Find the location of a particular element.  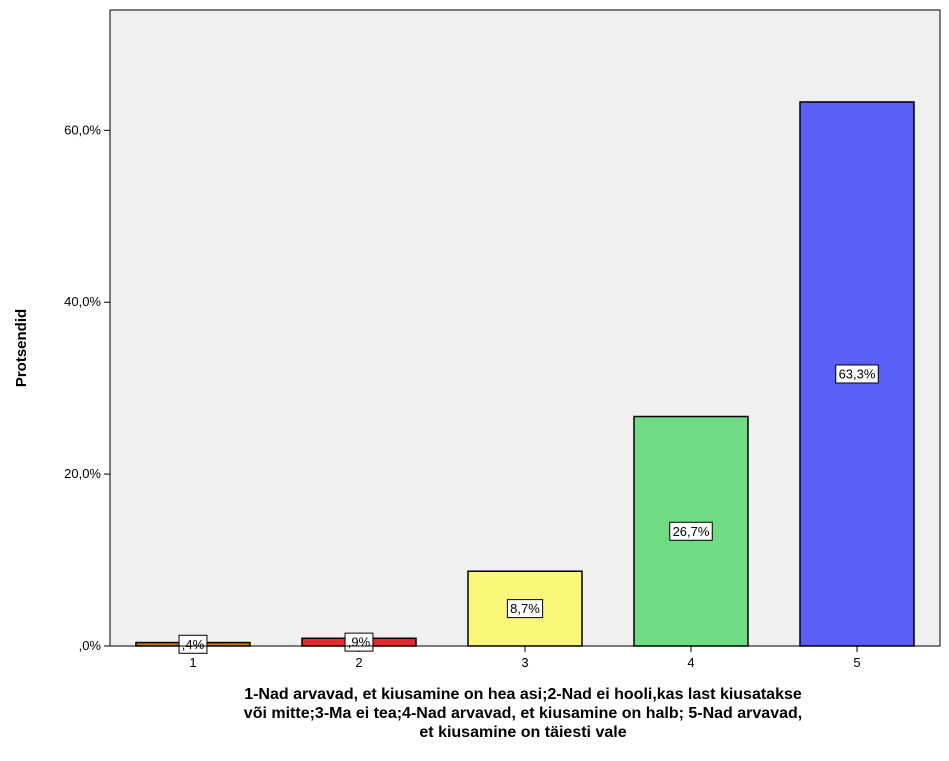

y-tick-label: 20,0% is located at coordinates (82, 473).